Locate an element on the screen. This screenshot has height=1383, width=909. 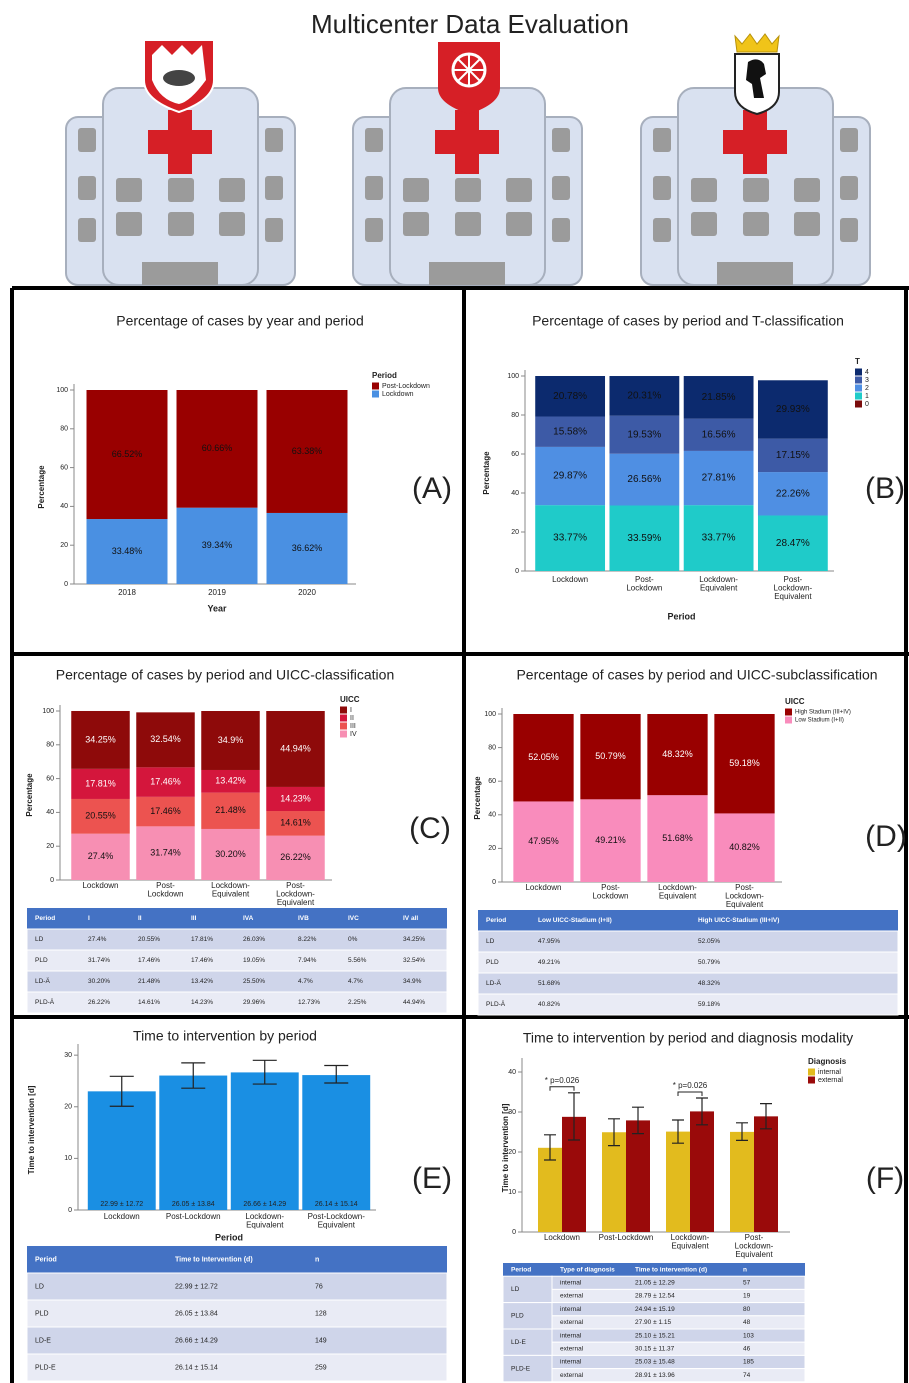
chart-title: Percentage of cases by year and period is located at coordinates (240, 321).